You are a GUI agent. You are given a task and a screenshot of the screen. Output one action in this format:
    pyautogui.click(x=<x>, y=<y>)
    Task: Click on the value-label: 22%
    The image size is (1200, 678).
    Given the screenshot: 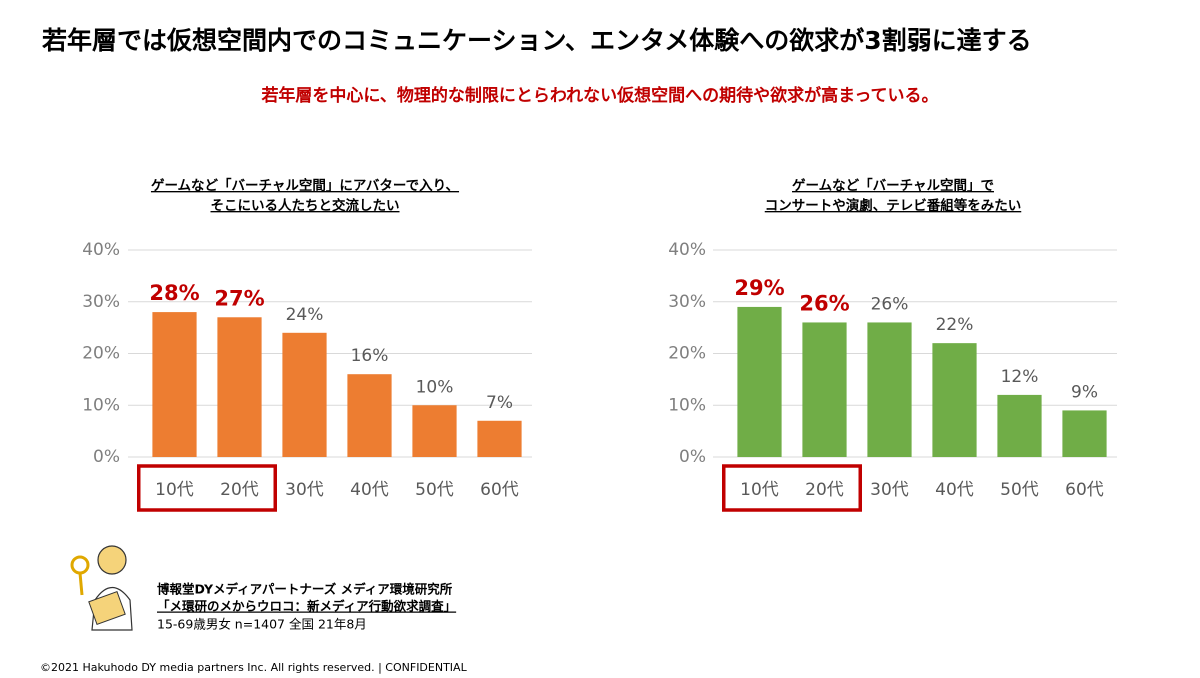 What is the action you would take?
    pyautogui.click(x=955, y=325)
    